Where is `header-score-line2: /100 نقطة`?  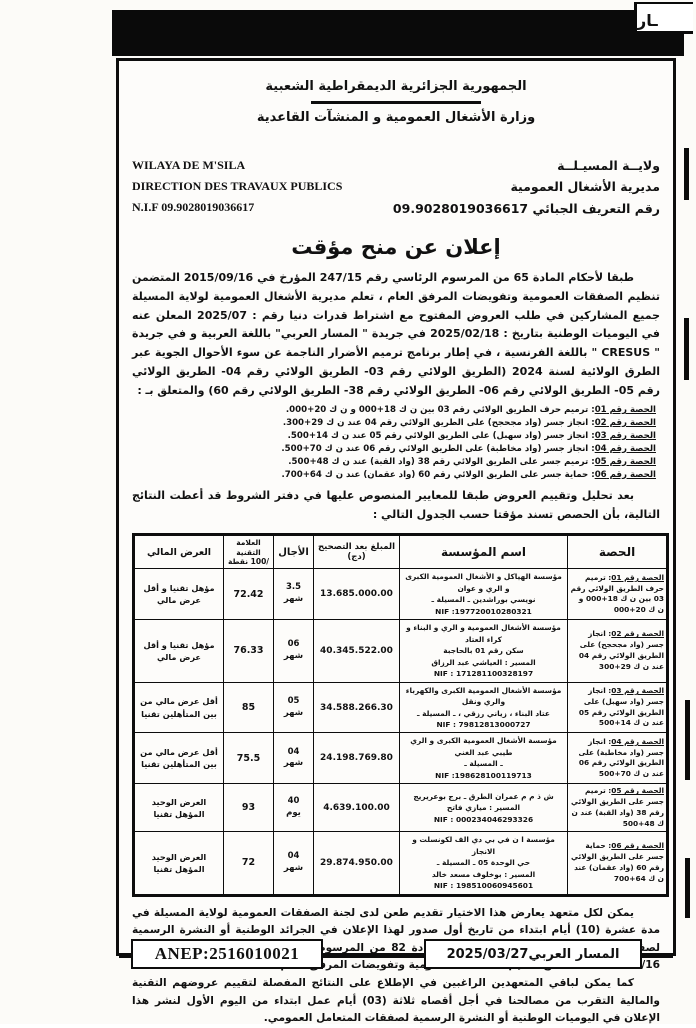 header-score-line2: /100 نقطة is located at coordinates (248, 561).